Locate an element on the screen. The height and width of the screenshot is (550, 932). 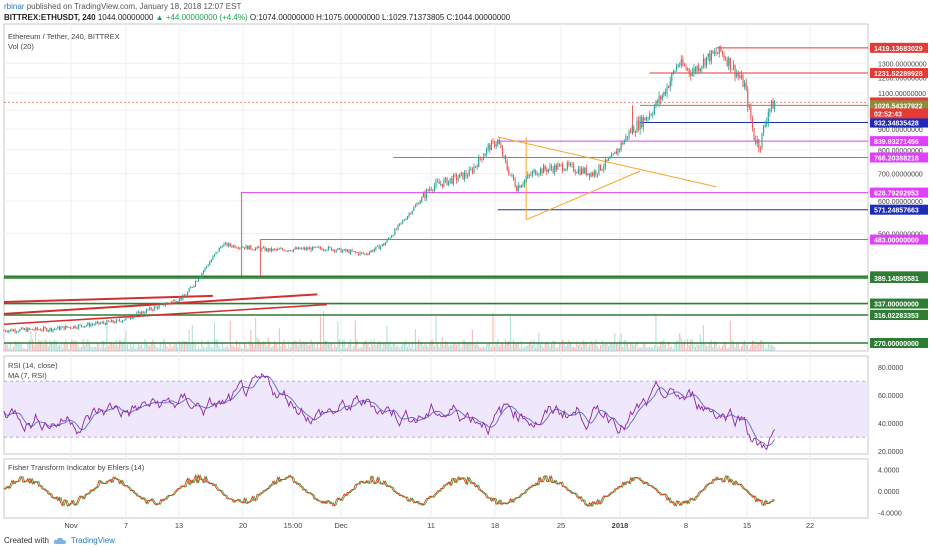
cloud-icon is located at coordinates (59, 540).